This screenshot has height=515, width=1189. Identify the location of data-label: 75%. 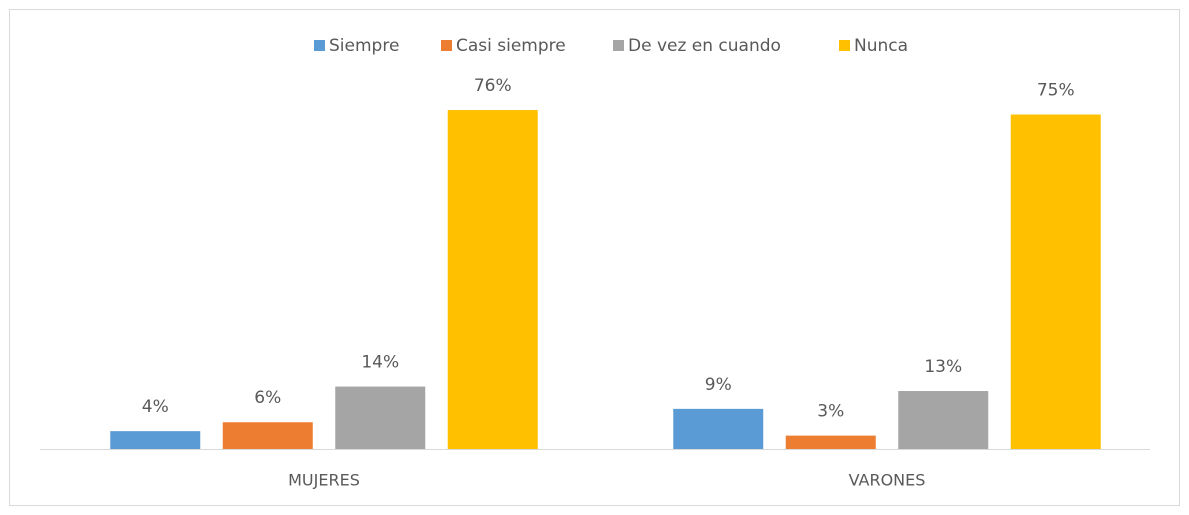
(1056, 91).